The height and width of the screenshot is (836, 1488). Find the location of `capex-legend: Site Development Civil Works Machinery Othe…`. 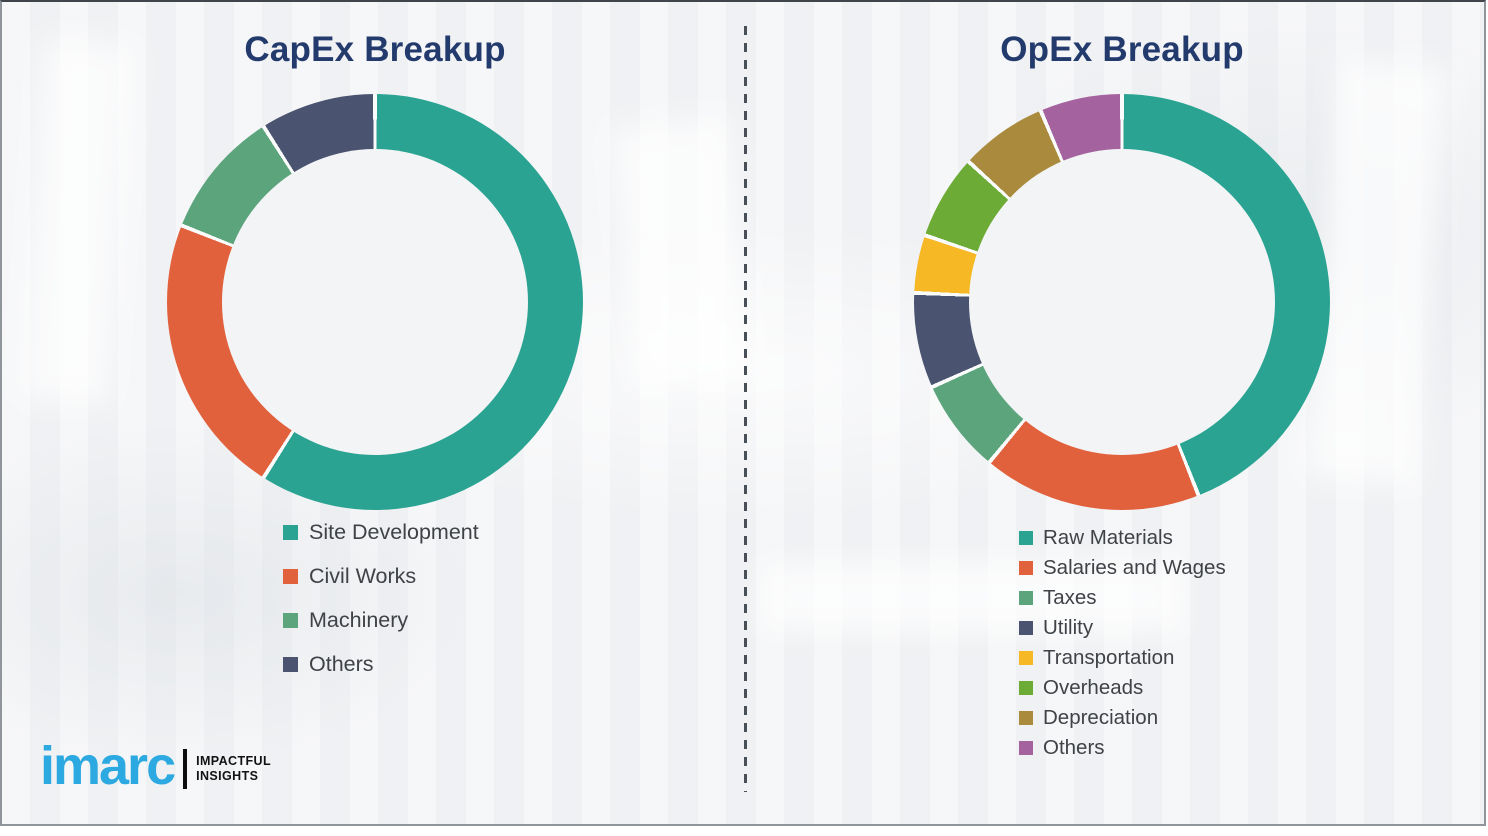

capex-legend: Site Development Civil Works Machinery Othe… is located at coordinates (381, 598).